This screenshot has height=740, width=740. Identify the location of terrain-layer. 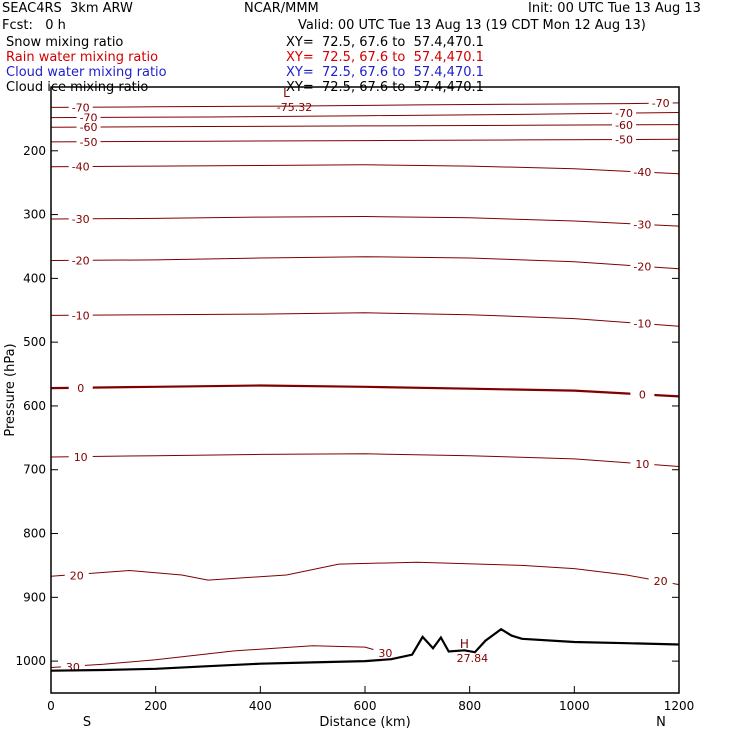
(365, 649).